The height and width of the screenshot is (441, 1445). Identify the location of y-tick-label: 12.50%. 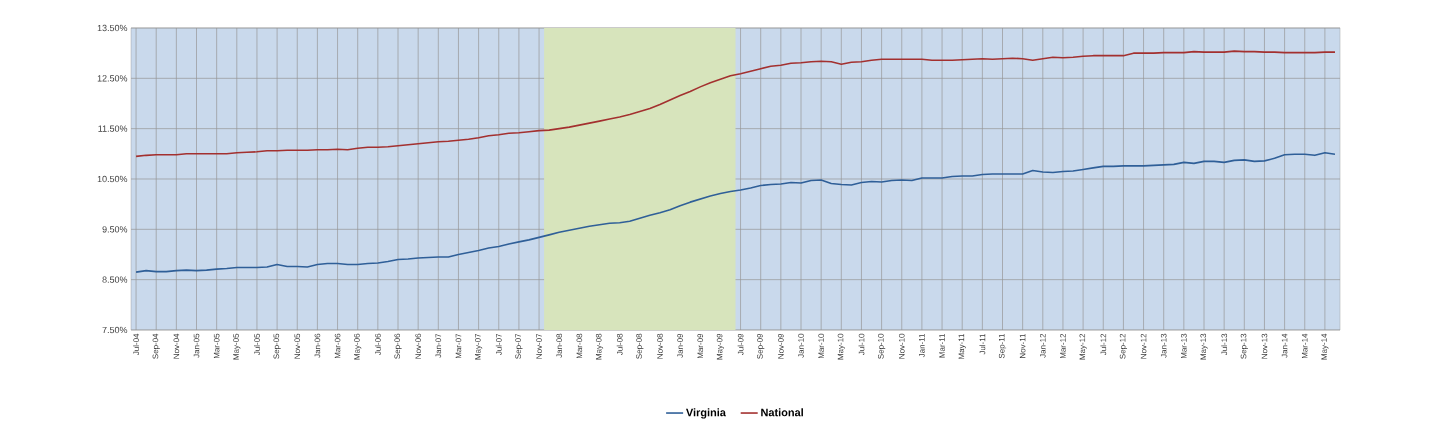
(112, 78).